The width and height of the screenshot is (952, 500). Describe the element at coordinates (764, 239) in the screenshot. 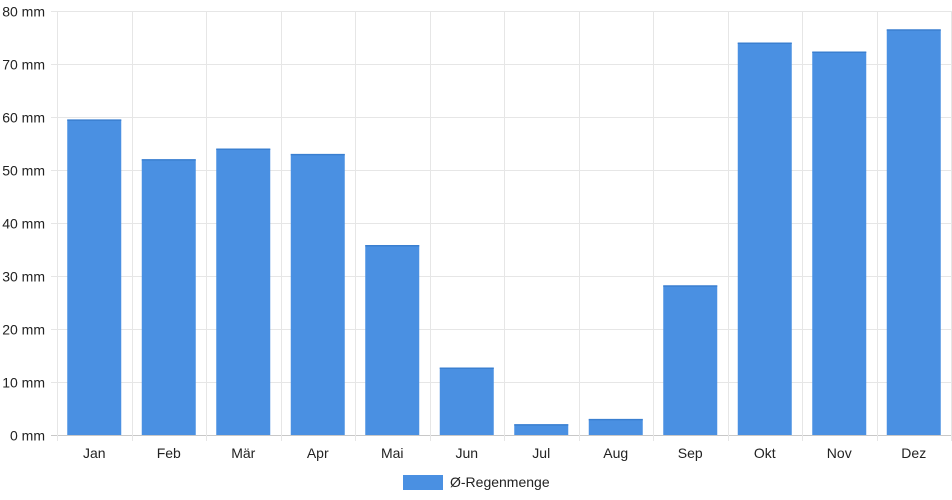

I see `bar-Okt` at that location.